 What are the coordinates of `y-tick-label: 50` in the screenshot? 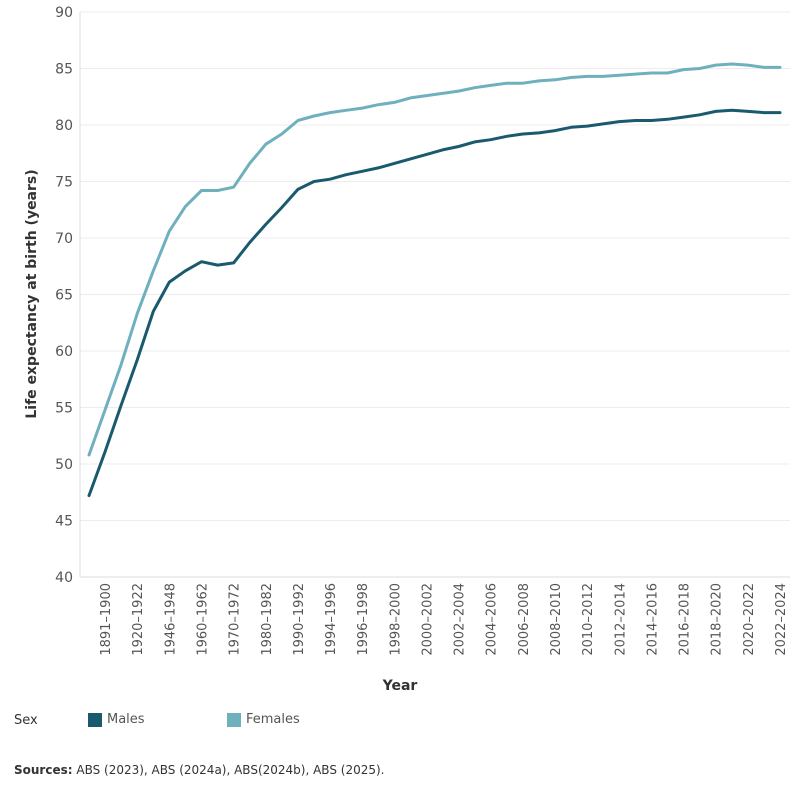 It's located at (64, 465).